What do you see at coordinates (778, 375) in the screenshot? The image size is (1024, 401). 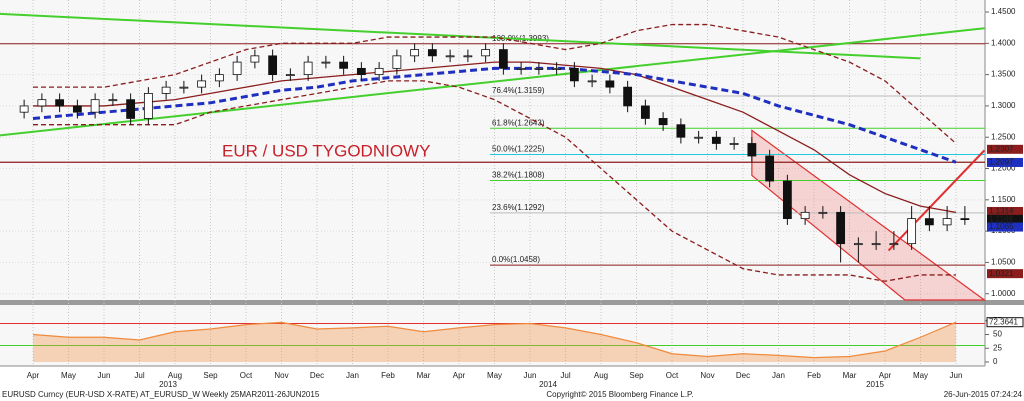 I see `x-tick-label: Jan` at bounding box center [778, 375].